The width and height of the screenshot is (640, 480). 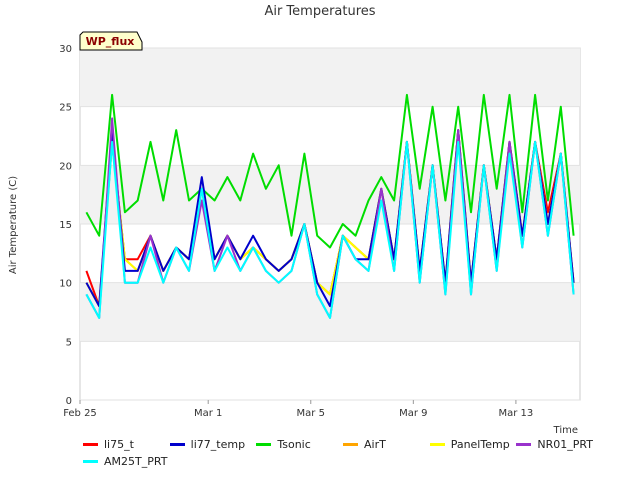 What do you see at coordinates (208, 413) in the screenshot?
I see `x-tick-label: Mar 1` at bounding box center [208, 413].